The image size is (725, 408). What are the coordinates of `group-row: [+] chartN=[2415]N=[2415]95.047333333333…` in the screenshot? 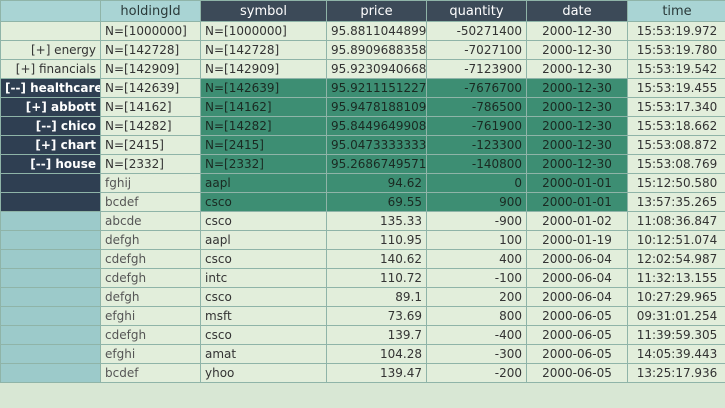 It's located at (362, 145).